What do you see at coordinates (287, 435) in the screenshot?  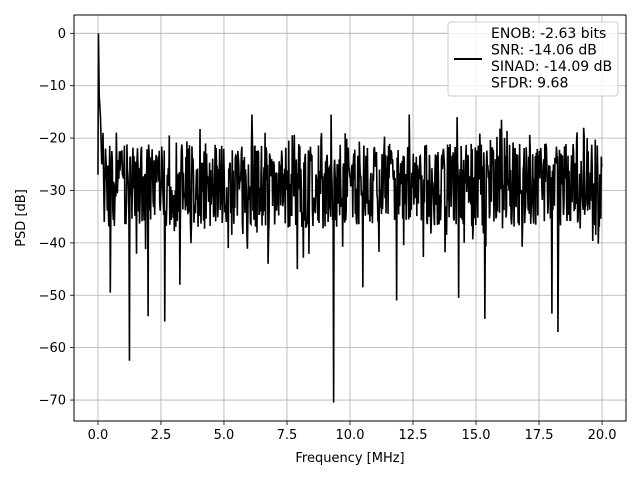 I see `x-tick-label: 7.5` at bounding box center [287, 435].